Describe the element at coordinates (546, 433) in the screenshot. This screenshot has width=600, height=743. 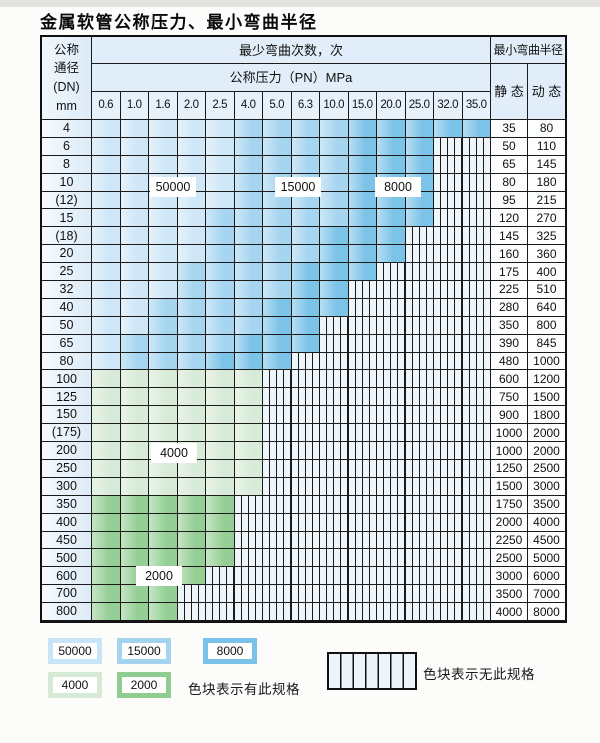
I see `dynamic-radius-value: 2000` at that location.